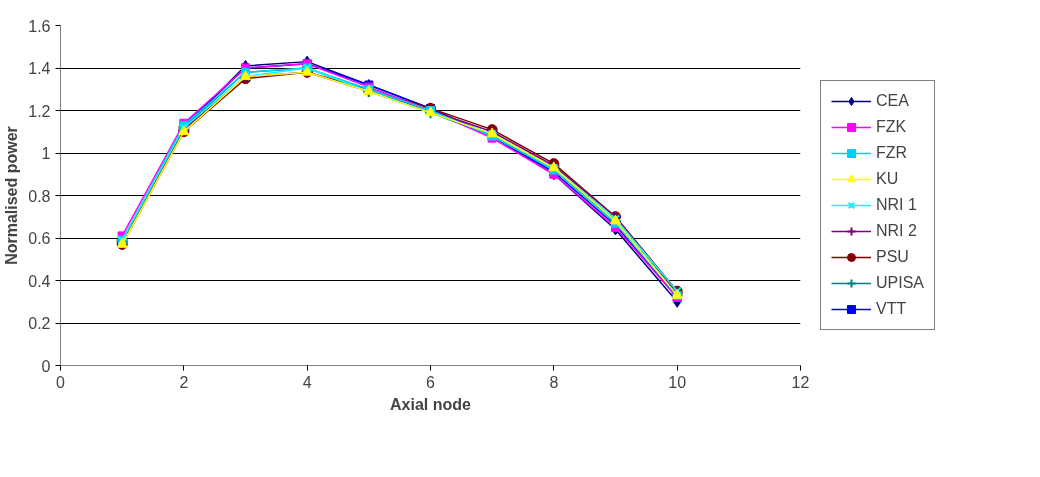  What do you see at coordinates (892, 257) in the screenshot?
I see `legend-label: PSU` at bounding box center [892, 257].